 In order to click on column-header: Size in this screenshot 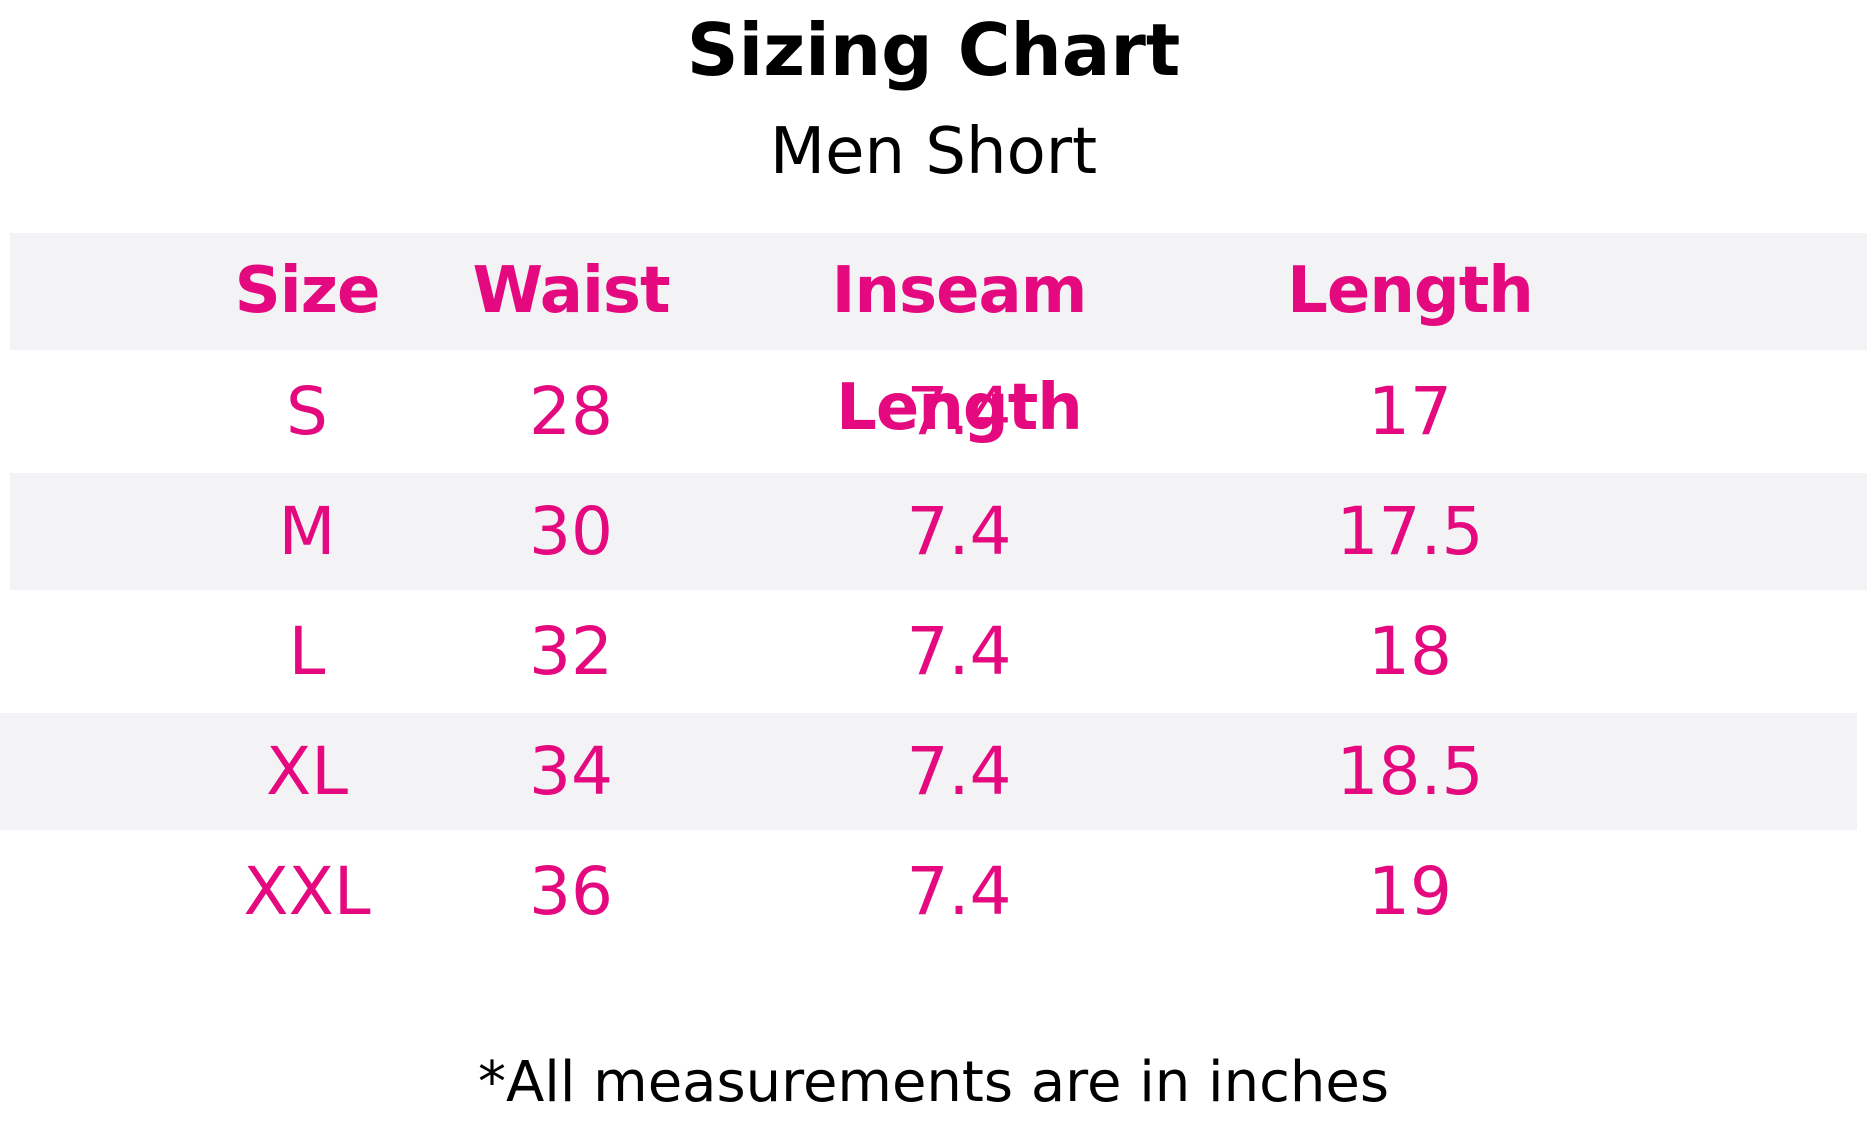, I will do `click(307, 291)`.